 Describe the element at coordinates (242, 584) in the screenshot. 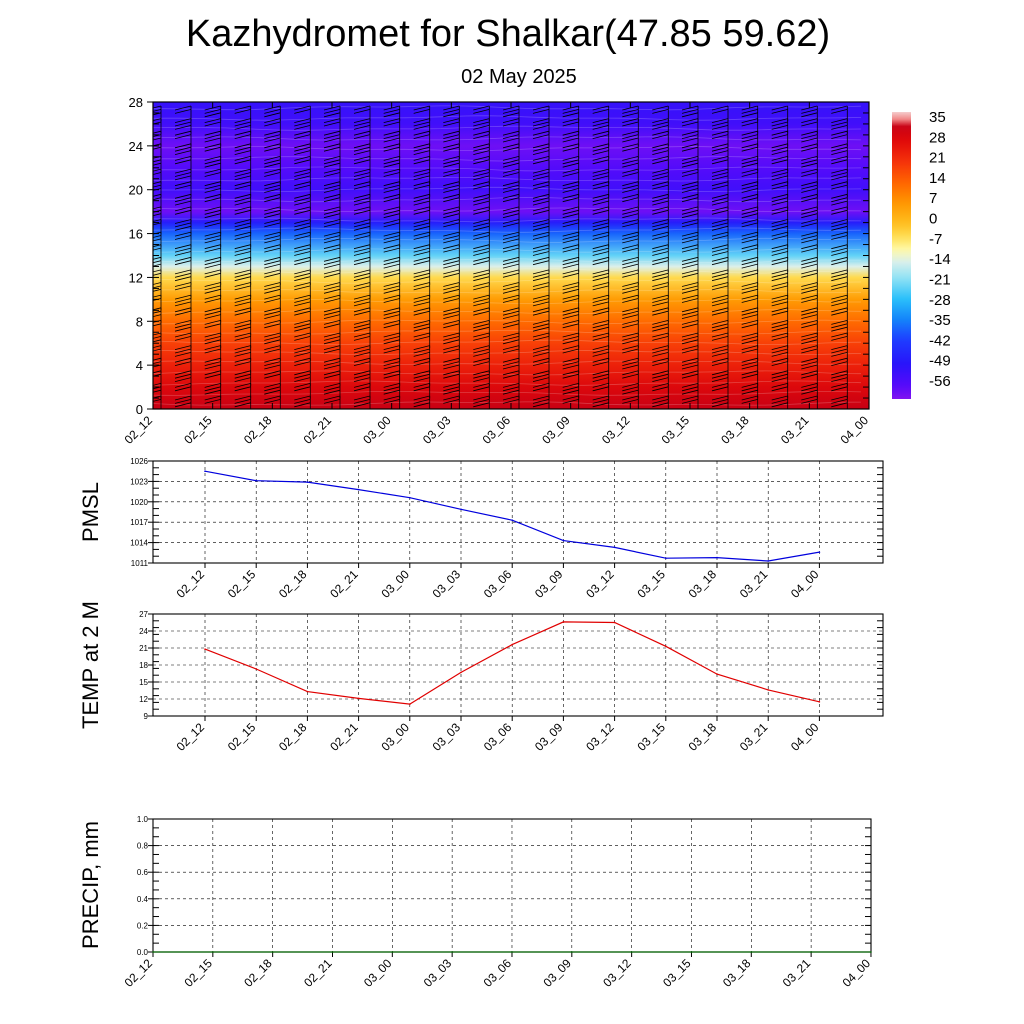

I see `pmsl-xtick-label: 02_15` at that location.